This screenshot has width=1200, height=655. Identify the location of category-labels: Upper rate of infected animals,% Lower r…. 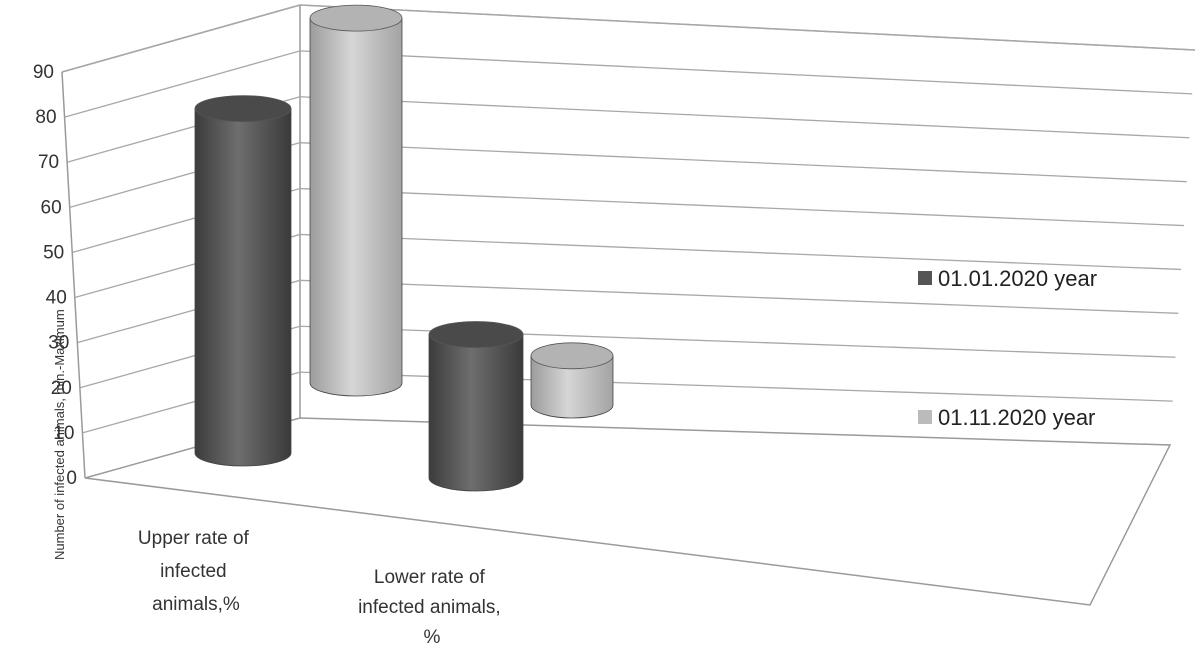
(322, 588).